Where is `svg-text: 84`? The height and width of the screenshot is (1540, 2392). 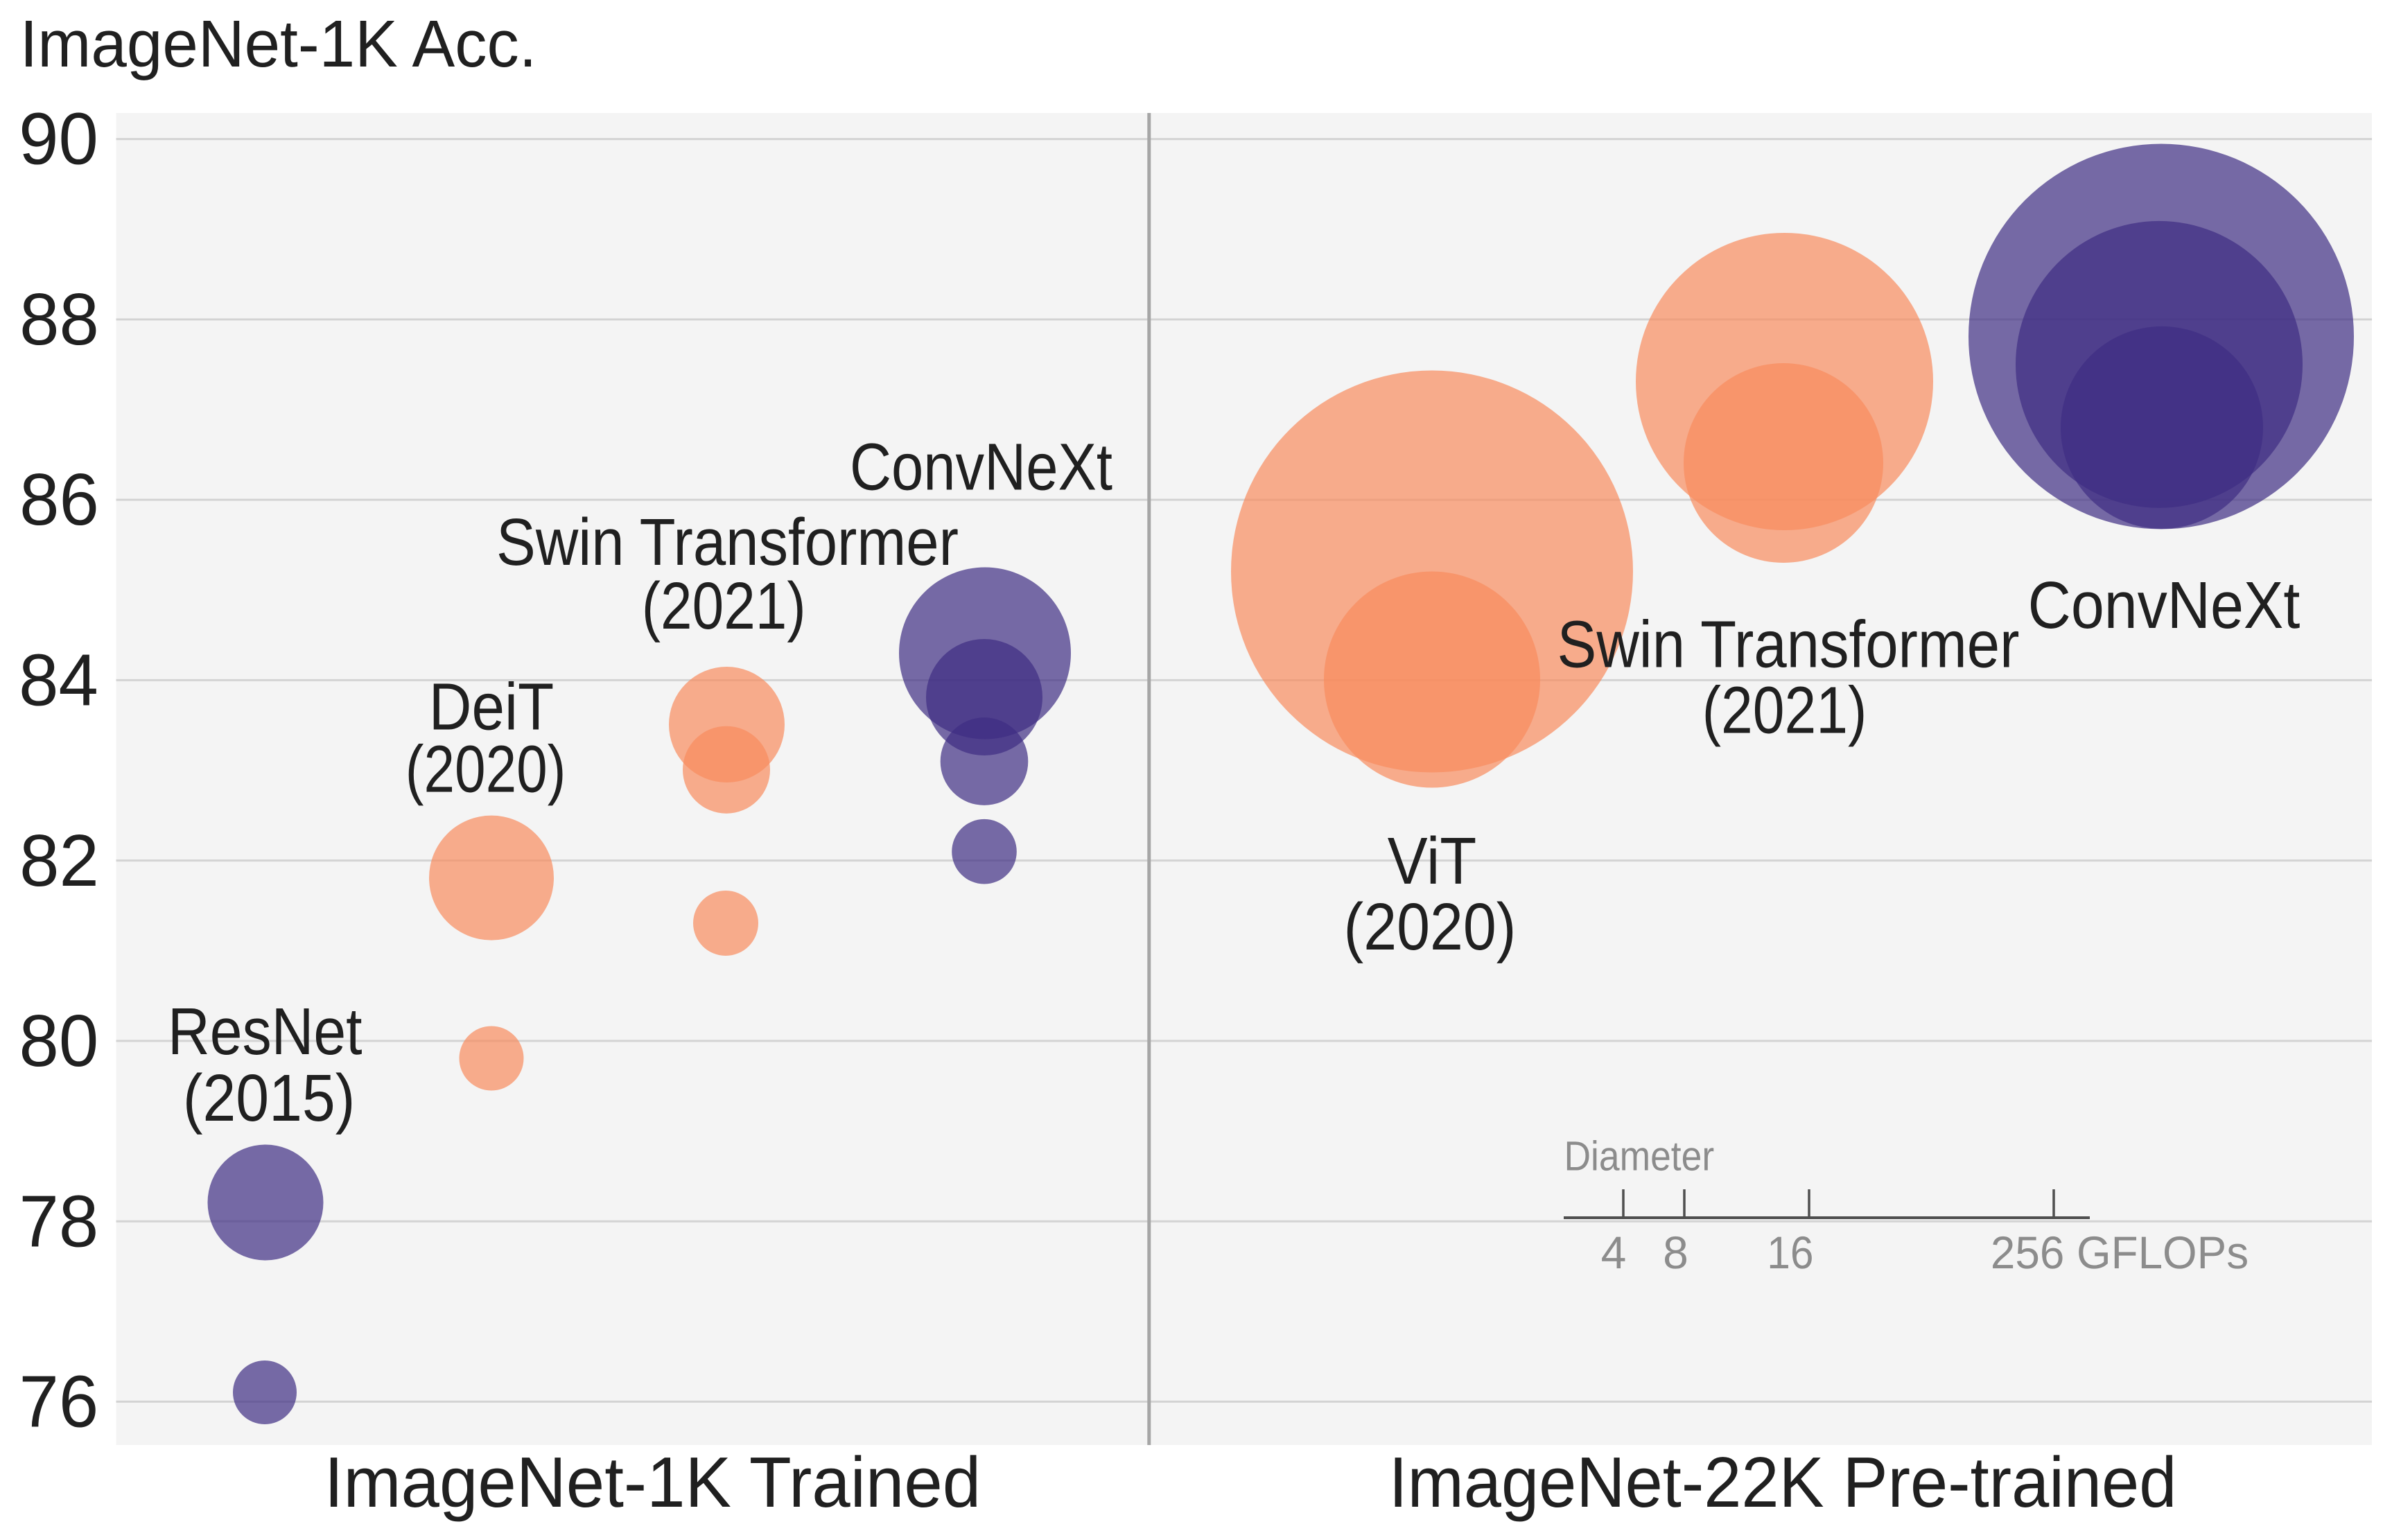 svg-text: 84 is located at coordinates (58, 680).